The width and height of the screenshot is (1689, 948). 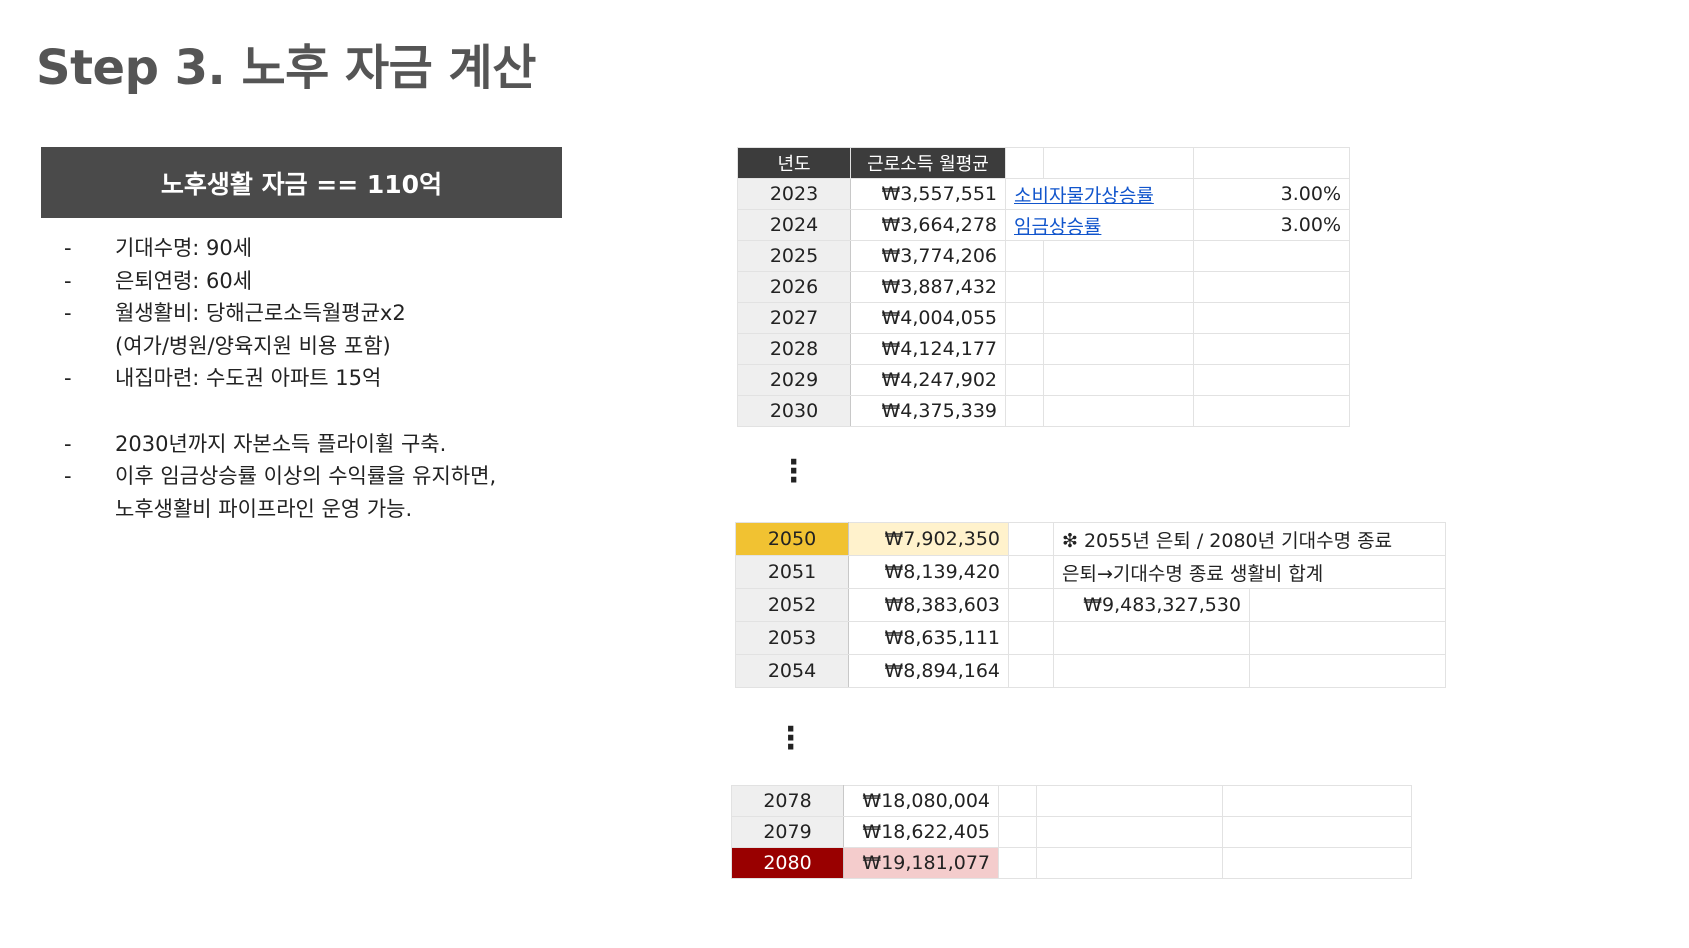 I want to click on list-item-text: (여가/병원/양육지원 비용 포함), so click(x=253, y=345).